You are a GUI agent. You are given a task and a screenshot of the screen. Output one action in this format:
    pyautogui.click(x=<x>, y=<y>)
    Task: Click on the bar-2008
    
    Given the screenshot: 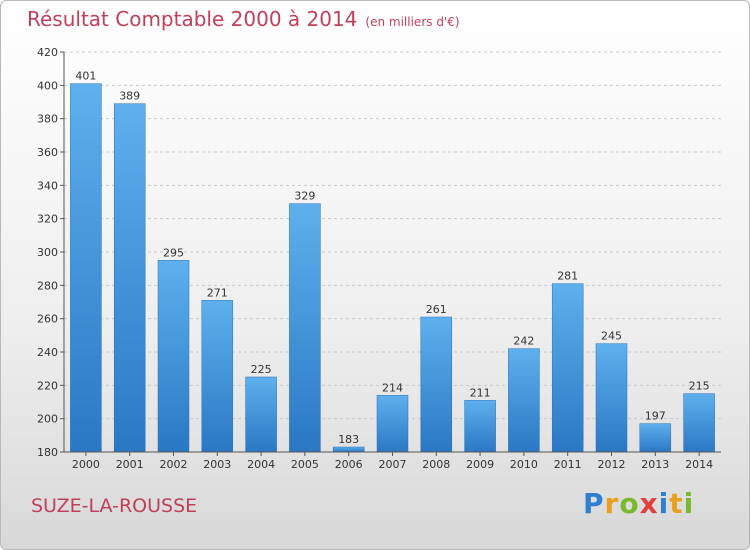 What is the action you would take?
    pyautogui.click(x=436, y=384)
    